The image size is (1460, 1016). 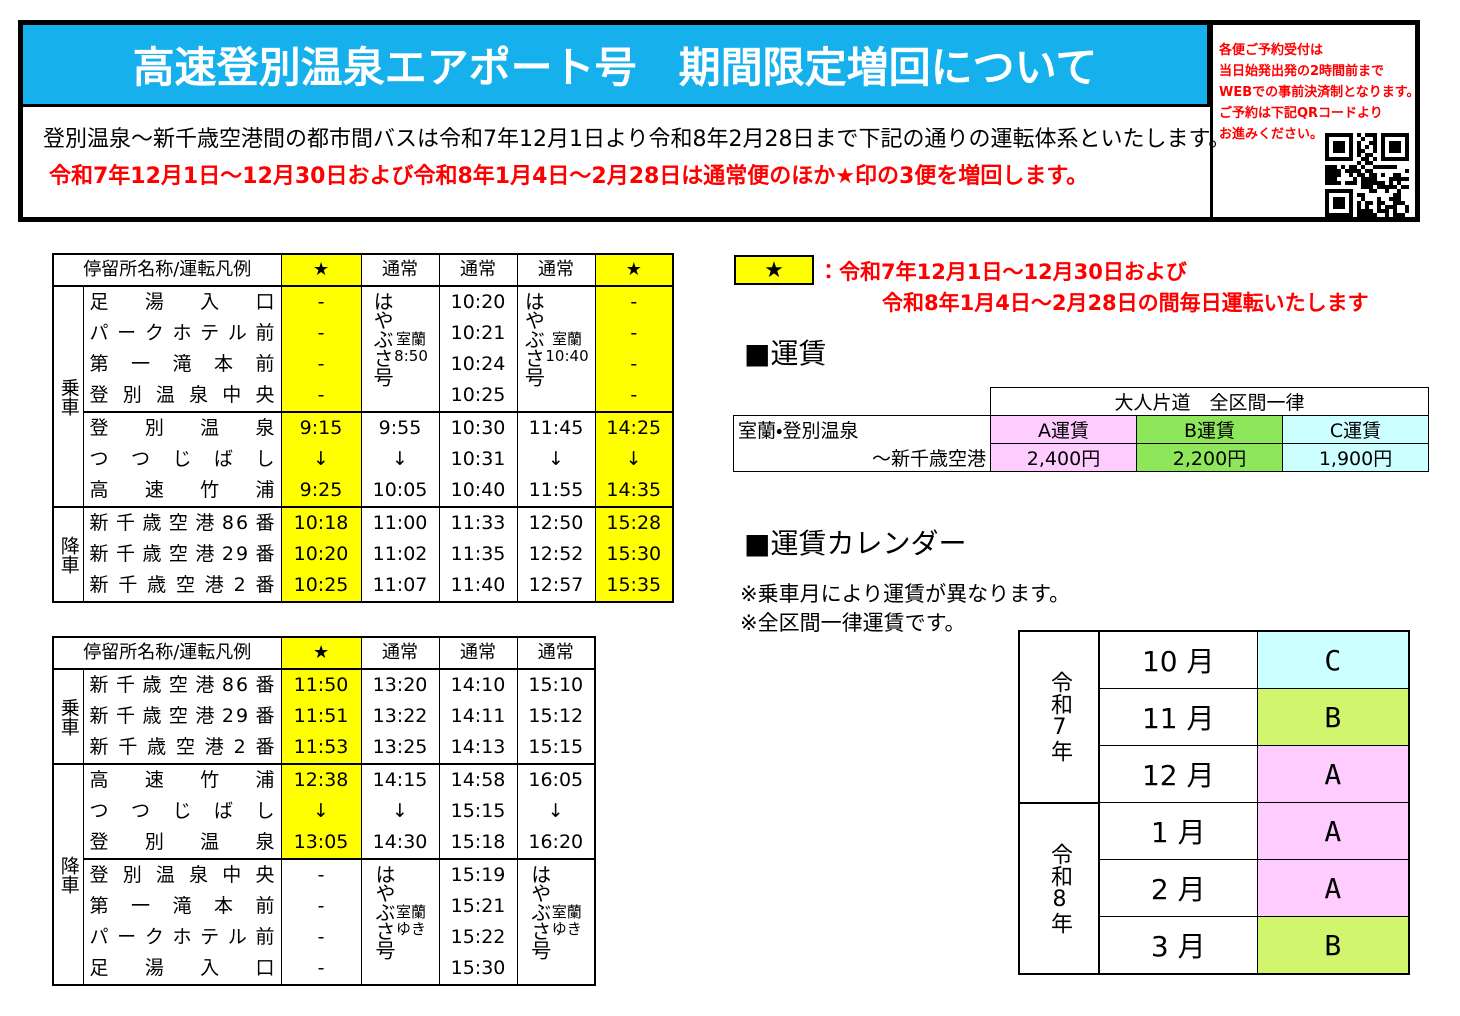 What do you see at coordinates (1209, 457) in the screenshot?
I see `fare-price: 2,200円` at bounding box center [1209, 457].